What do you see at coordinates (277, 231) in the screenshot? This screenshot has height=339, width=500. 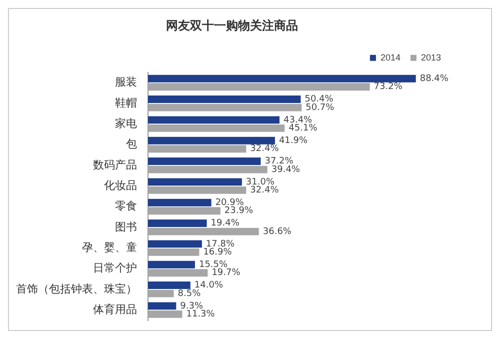 I see `data-label: 36.6%` at bounding box center [277, 231].